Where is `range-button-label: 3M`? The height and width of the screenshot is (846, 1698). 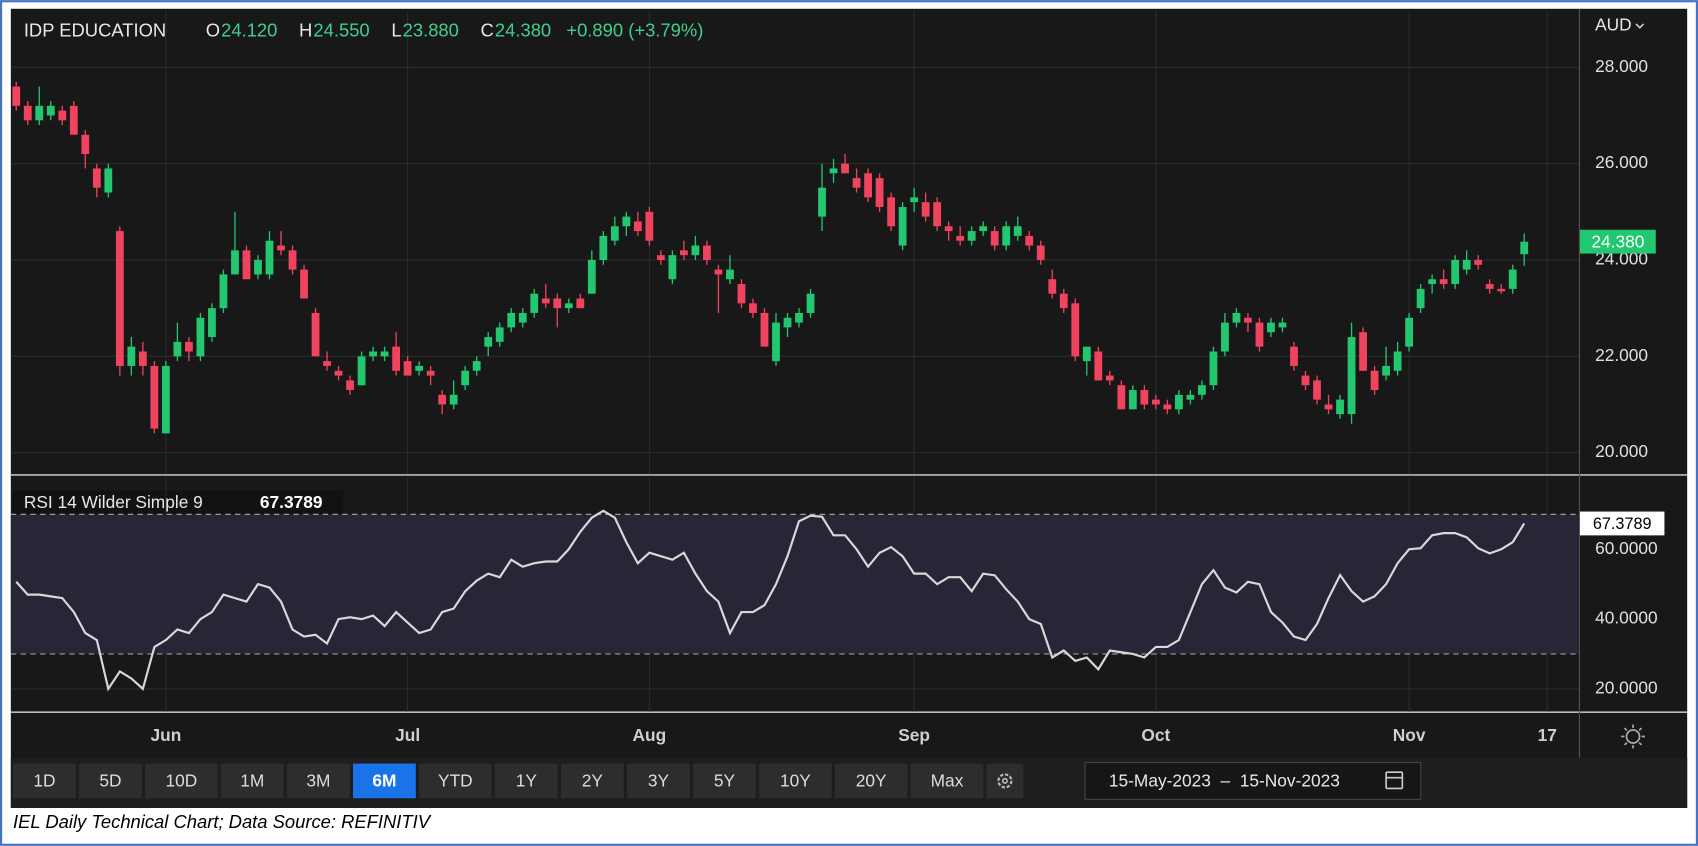 range-button-label: 3M is located at coordinates (318, 781).